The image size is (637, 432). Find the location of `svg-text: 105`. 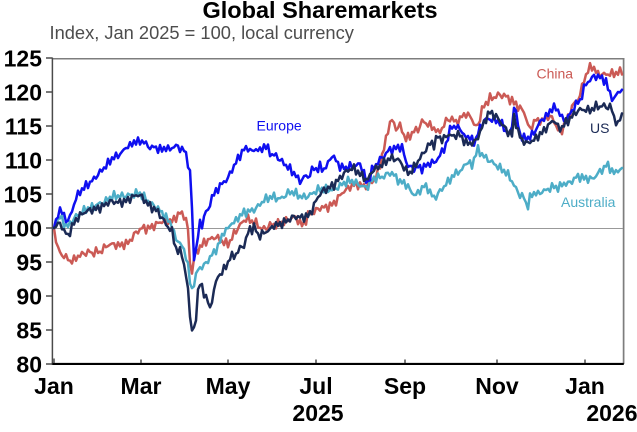

svg-text: 105 is located at coordinates (23, 195).